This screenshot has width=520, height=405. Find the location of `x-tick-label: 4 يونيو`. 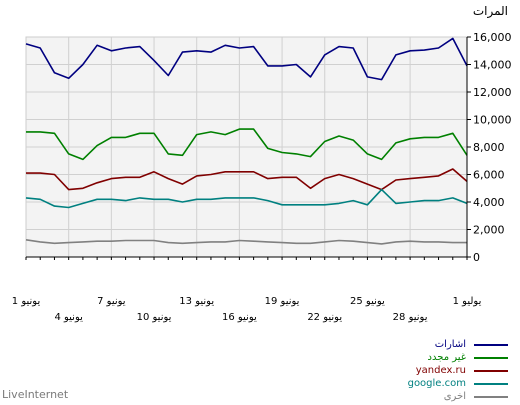

x-tick-label: 4 يونيو is located at coordinates (68, 317).